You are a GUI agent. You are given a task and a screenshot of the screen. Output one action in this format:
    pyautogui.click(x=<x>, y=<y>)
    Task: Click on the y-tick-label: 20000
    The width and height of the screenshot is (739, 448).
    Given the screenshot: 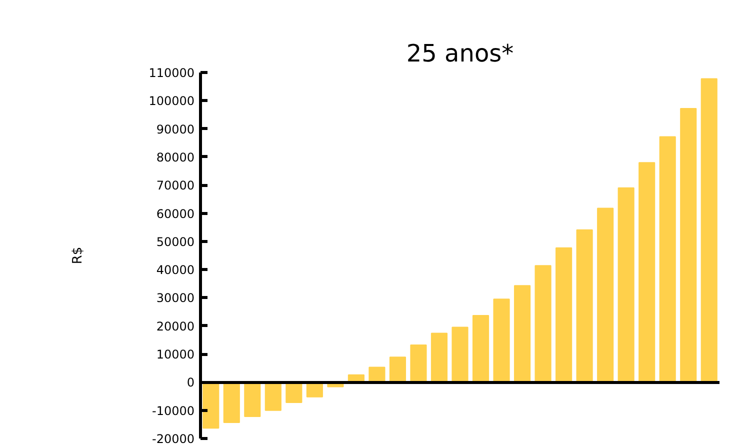 What is the action you would take?
    pyautogui.click(x=175, y=326)
    